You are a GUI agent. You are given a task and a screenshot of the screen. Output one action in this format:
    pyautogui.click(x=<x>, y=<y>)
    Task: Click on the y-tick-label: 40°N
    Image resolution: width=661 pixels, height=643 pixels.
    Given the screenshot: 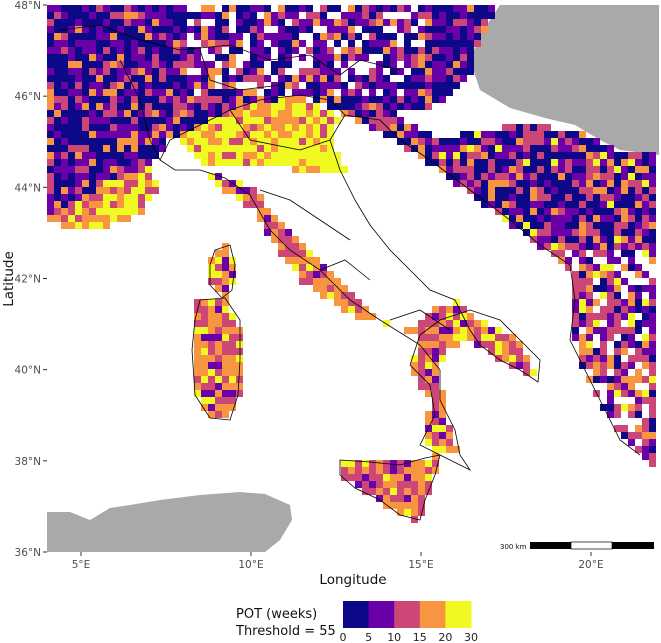 What is the action you would take?
    pyautogui.click(x=28, y=371)
    